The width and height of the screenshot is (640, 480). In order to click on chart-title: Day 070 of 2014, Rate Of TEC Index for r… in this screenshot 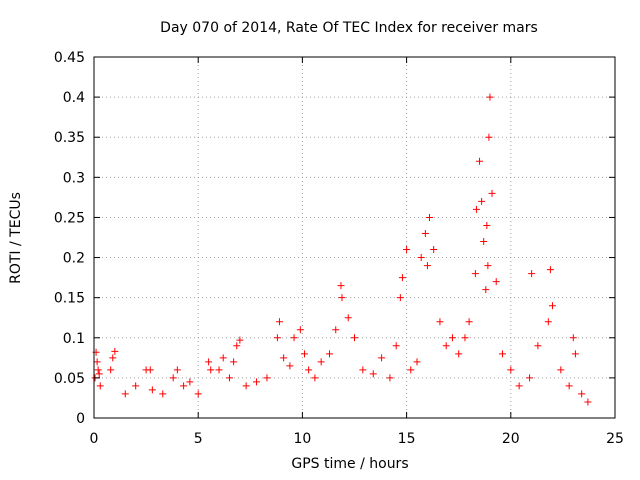, I will do `click(349, 28)`.